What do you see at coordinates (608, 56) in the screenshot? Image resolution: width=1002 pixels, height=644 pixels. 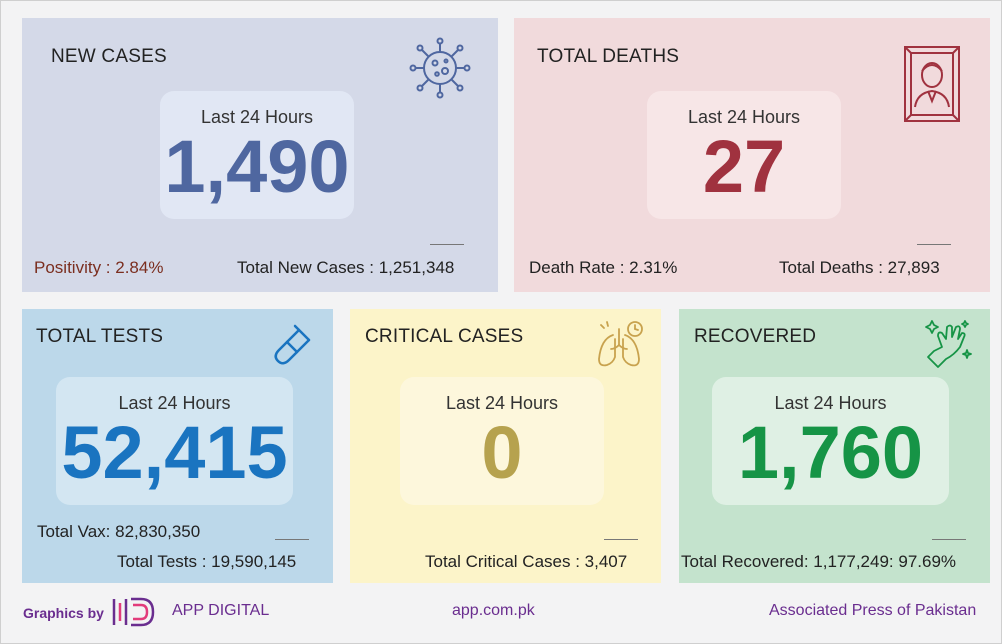 I see `total-deaths-title: TOTAL DEATHS` at bounding box center [608, 56].